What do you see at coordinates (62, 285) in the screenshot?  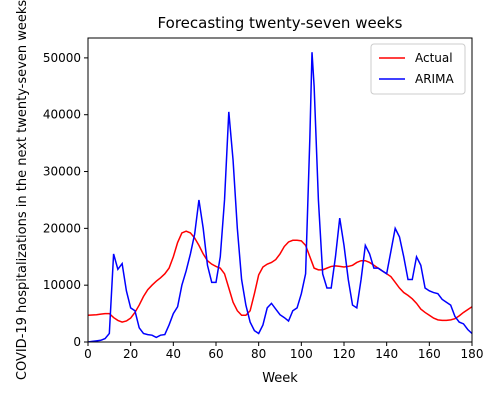 I see `y-tick-label: 10000` at bounding box center [62, 285].